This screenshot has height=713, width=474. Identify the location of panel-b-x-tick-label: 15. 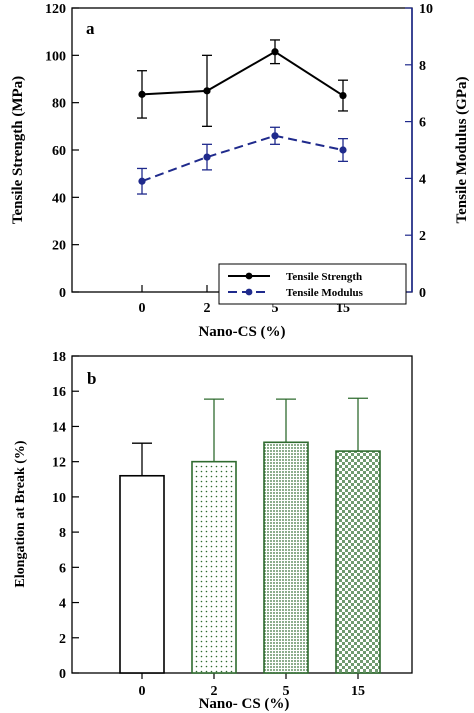
(358, 691).